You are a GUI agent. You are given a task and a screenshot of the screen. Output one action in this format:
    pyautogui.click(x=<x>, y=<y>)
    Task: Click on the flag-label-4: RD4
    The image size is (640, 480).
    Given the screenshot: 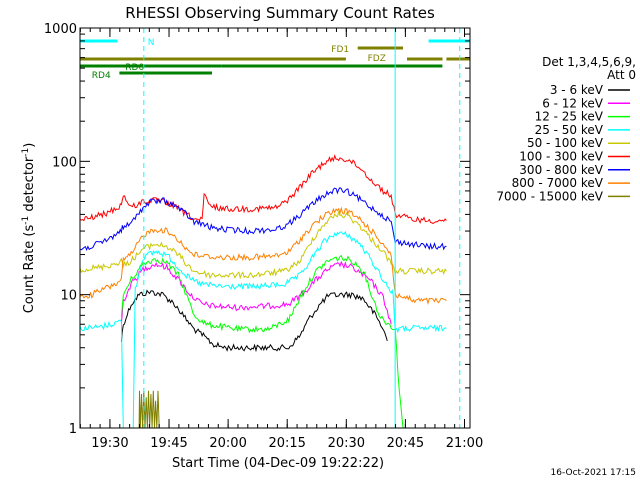 What is the action you would take?
    pyautogui.click(x=101, y=76)
    